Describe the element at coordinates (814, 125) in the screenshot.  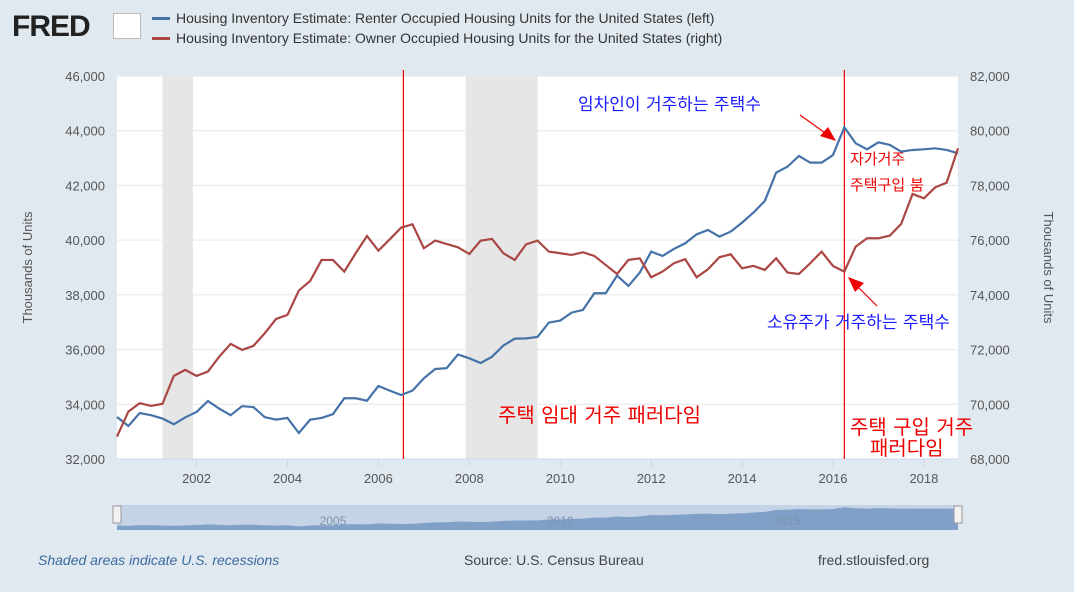
I see `arrow-renter` at that location.